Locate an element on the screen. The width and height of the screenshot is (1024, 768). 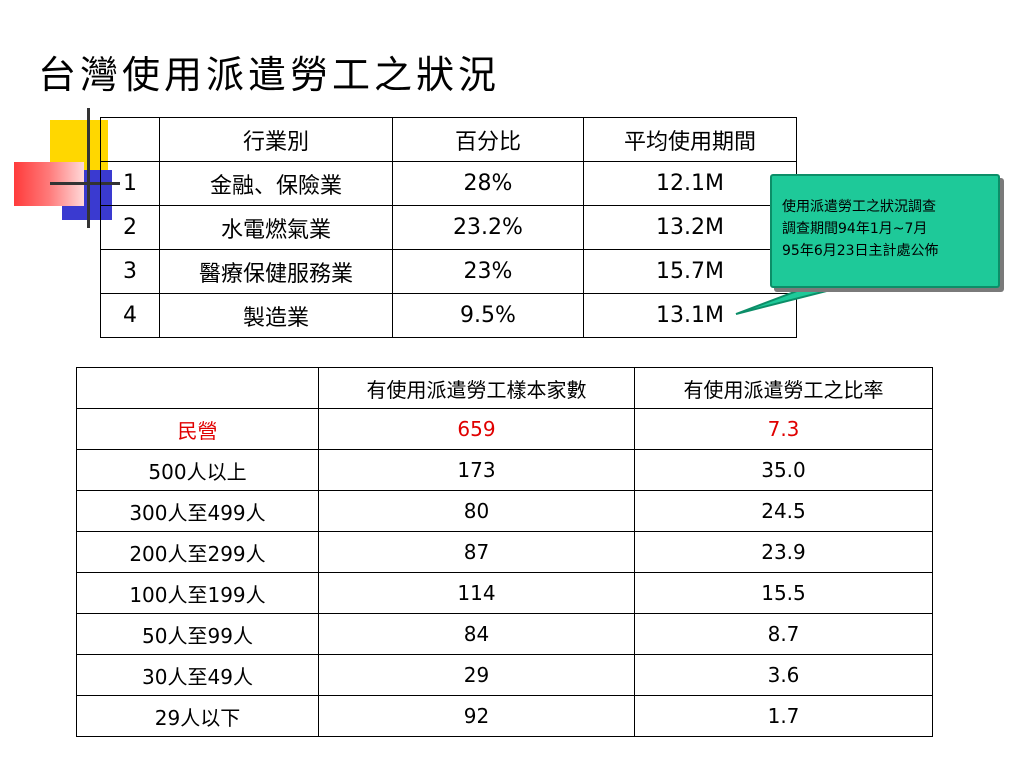
row-number: 4 is located at coordinates (130, 315).